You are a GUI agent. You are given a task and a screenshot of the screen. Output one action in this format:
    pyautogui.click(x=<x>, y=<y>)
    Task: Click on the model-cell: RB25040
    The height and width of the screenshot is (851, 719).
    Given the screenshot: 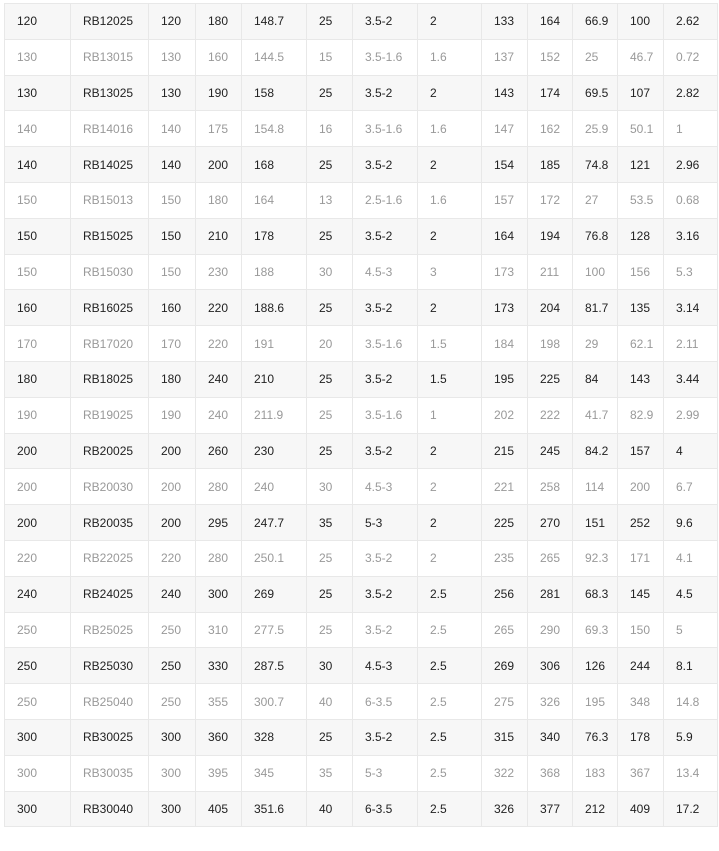 What is the action you would take?
    pyautogui.click(x=109, y=701)
    